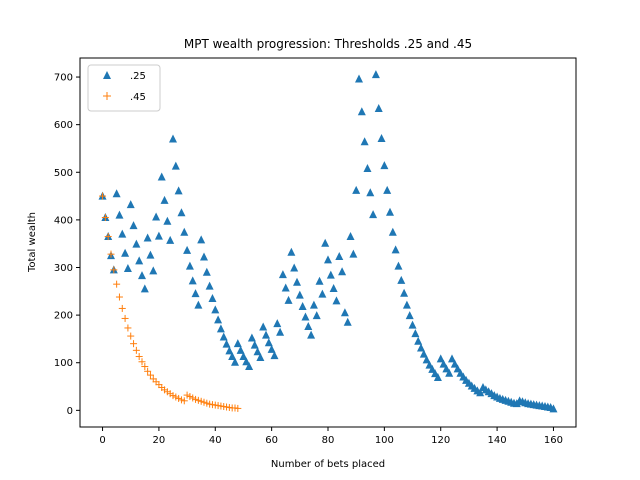  Describe the element at coordinates (497, 440) in the screenshot. I see `x-tick-label: 140` at that location.